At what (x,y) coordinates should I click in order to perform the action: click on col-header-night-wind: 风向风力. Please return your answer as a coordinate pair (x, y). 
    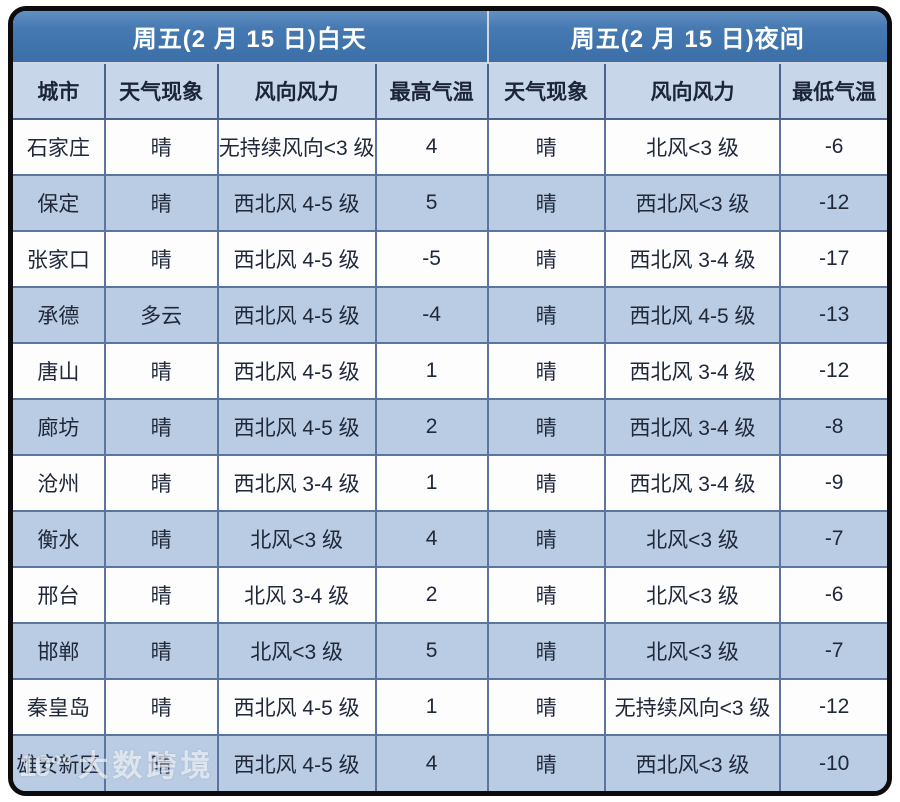
    Looking at the image, I should click on (692, 91).